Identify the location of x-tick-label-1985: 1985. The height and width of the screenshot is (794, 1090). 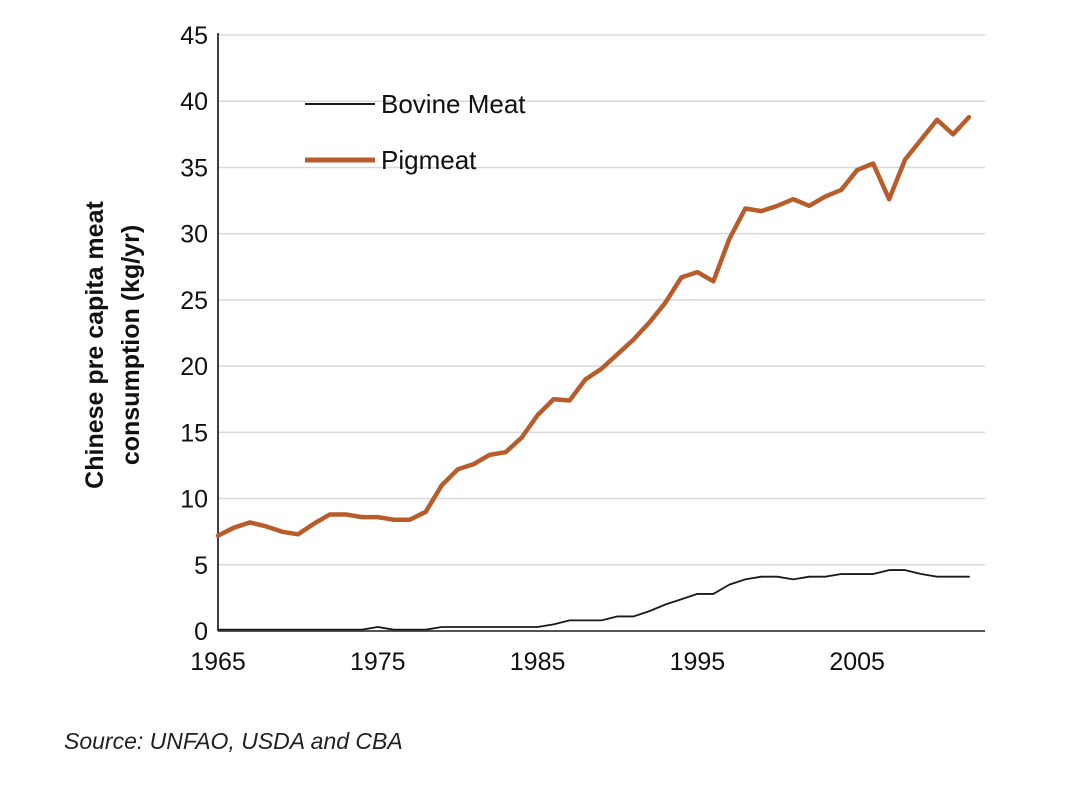
(538, 662).